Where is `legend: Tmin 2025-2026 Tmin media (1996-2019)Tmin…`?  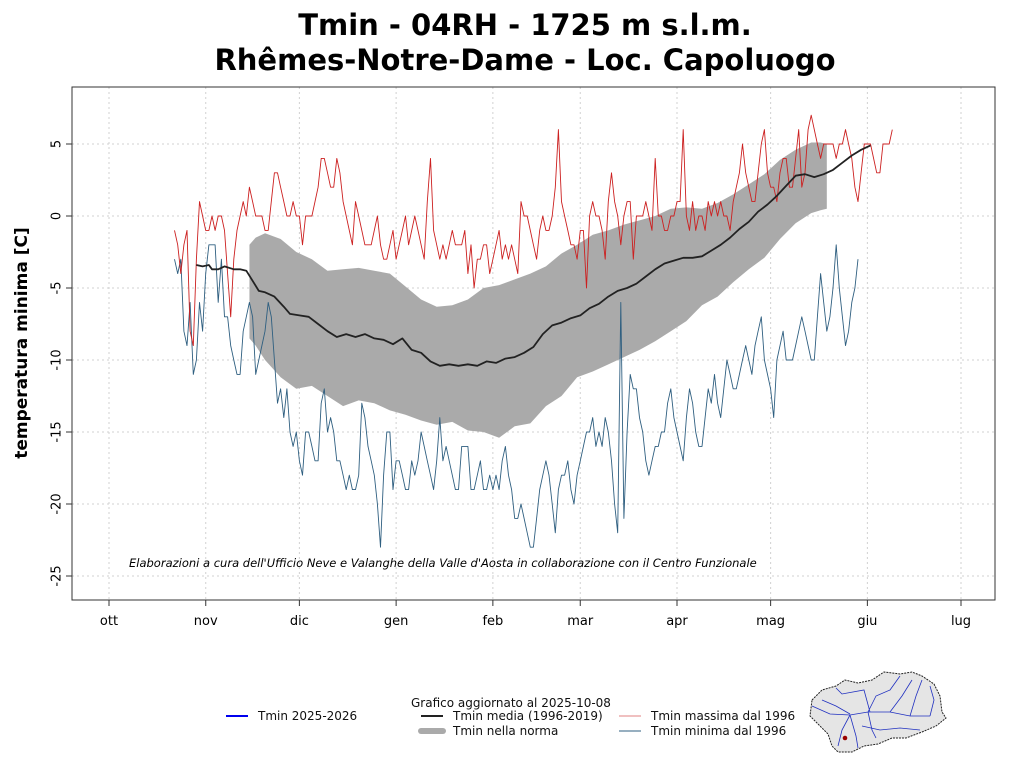 legend: Tmin 2025-2026 Tmin media (1996-2019)Tmin… is located at coordinates (510, 723).